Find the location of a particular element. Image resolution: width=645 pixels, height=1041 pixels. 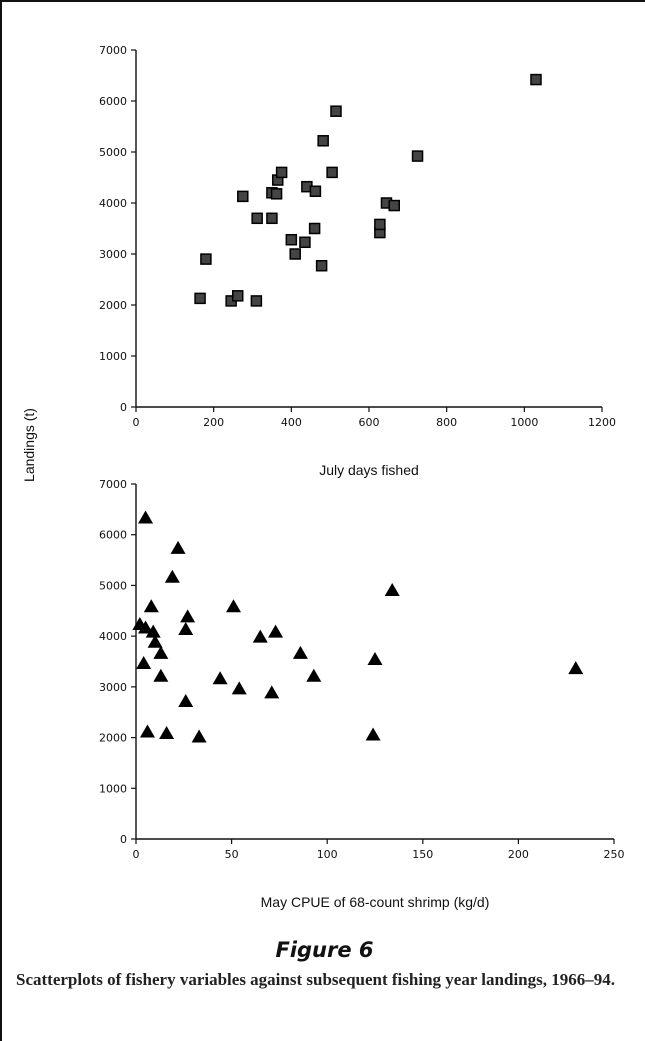

x-axis-label-days-fished: July days fished is located at coordinates (369, 470).